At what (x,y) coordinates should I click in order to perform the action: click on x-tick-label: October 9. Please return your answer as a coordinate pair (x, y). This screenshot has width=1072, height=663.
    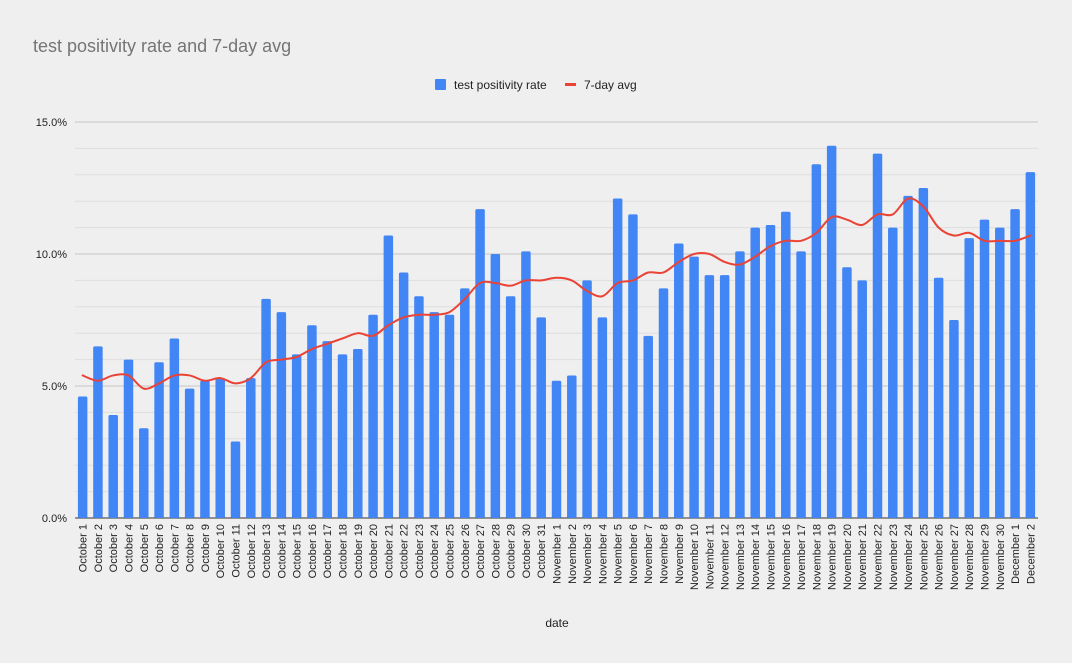
    Looking at the image, I should click on (206, 548).